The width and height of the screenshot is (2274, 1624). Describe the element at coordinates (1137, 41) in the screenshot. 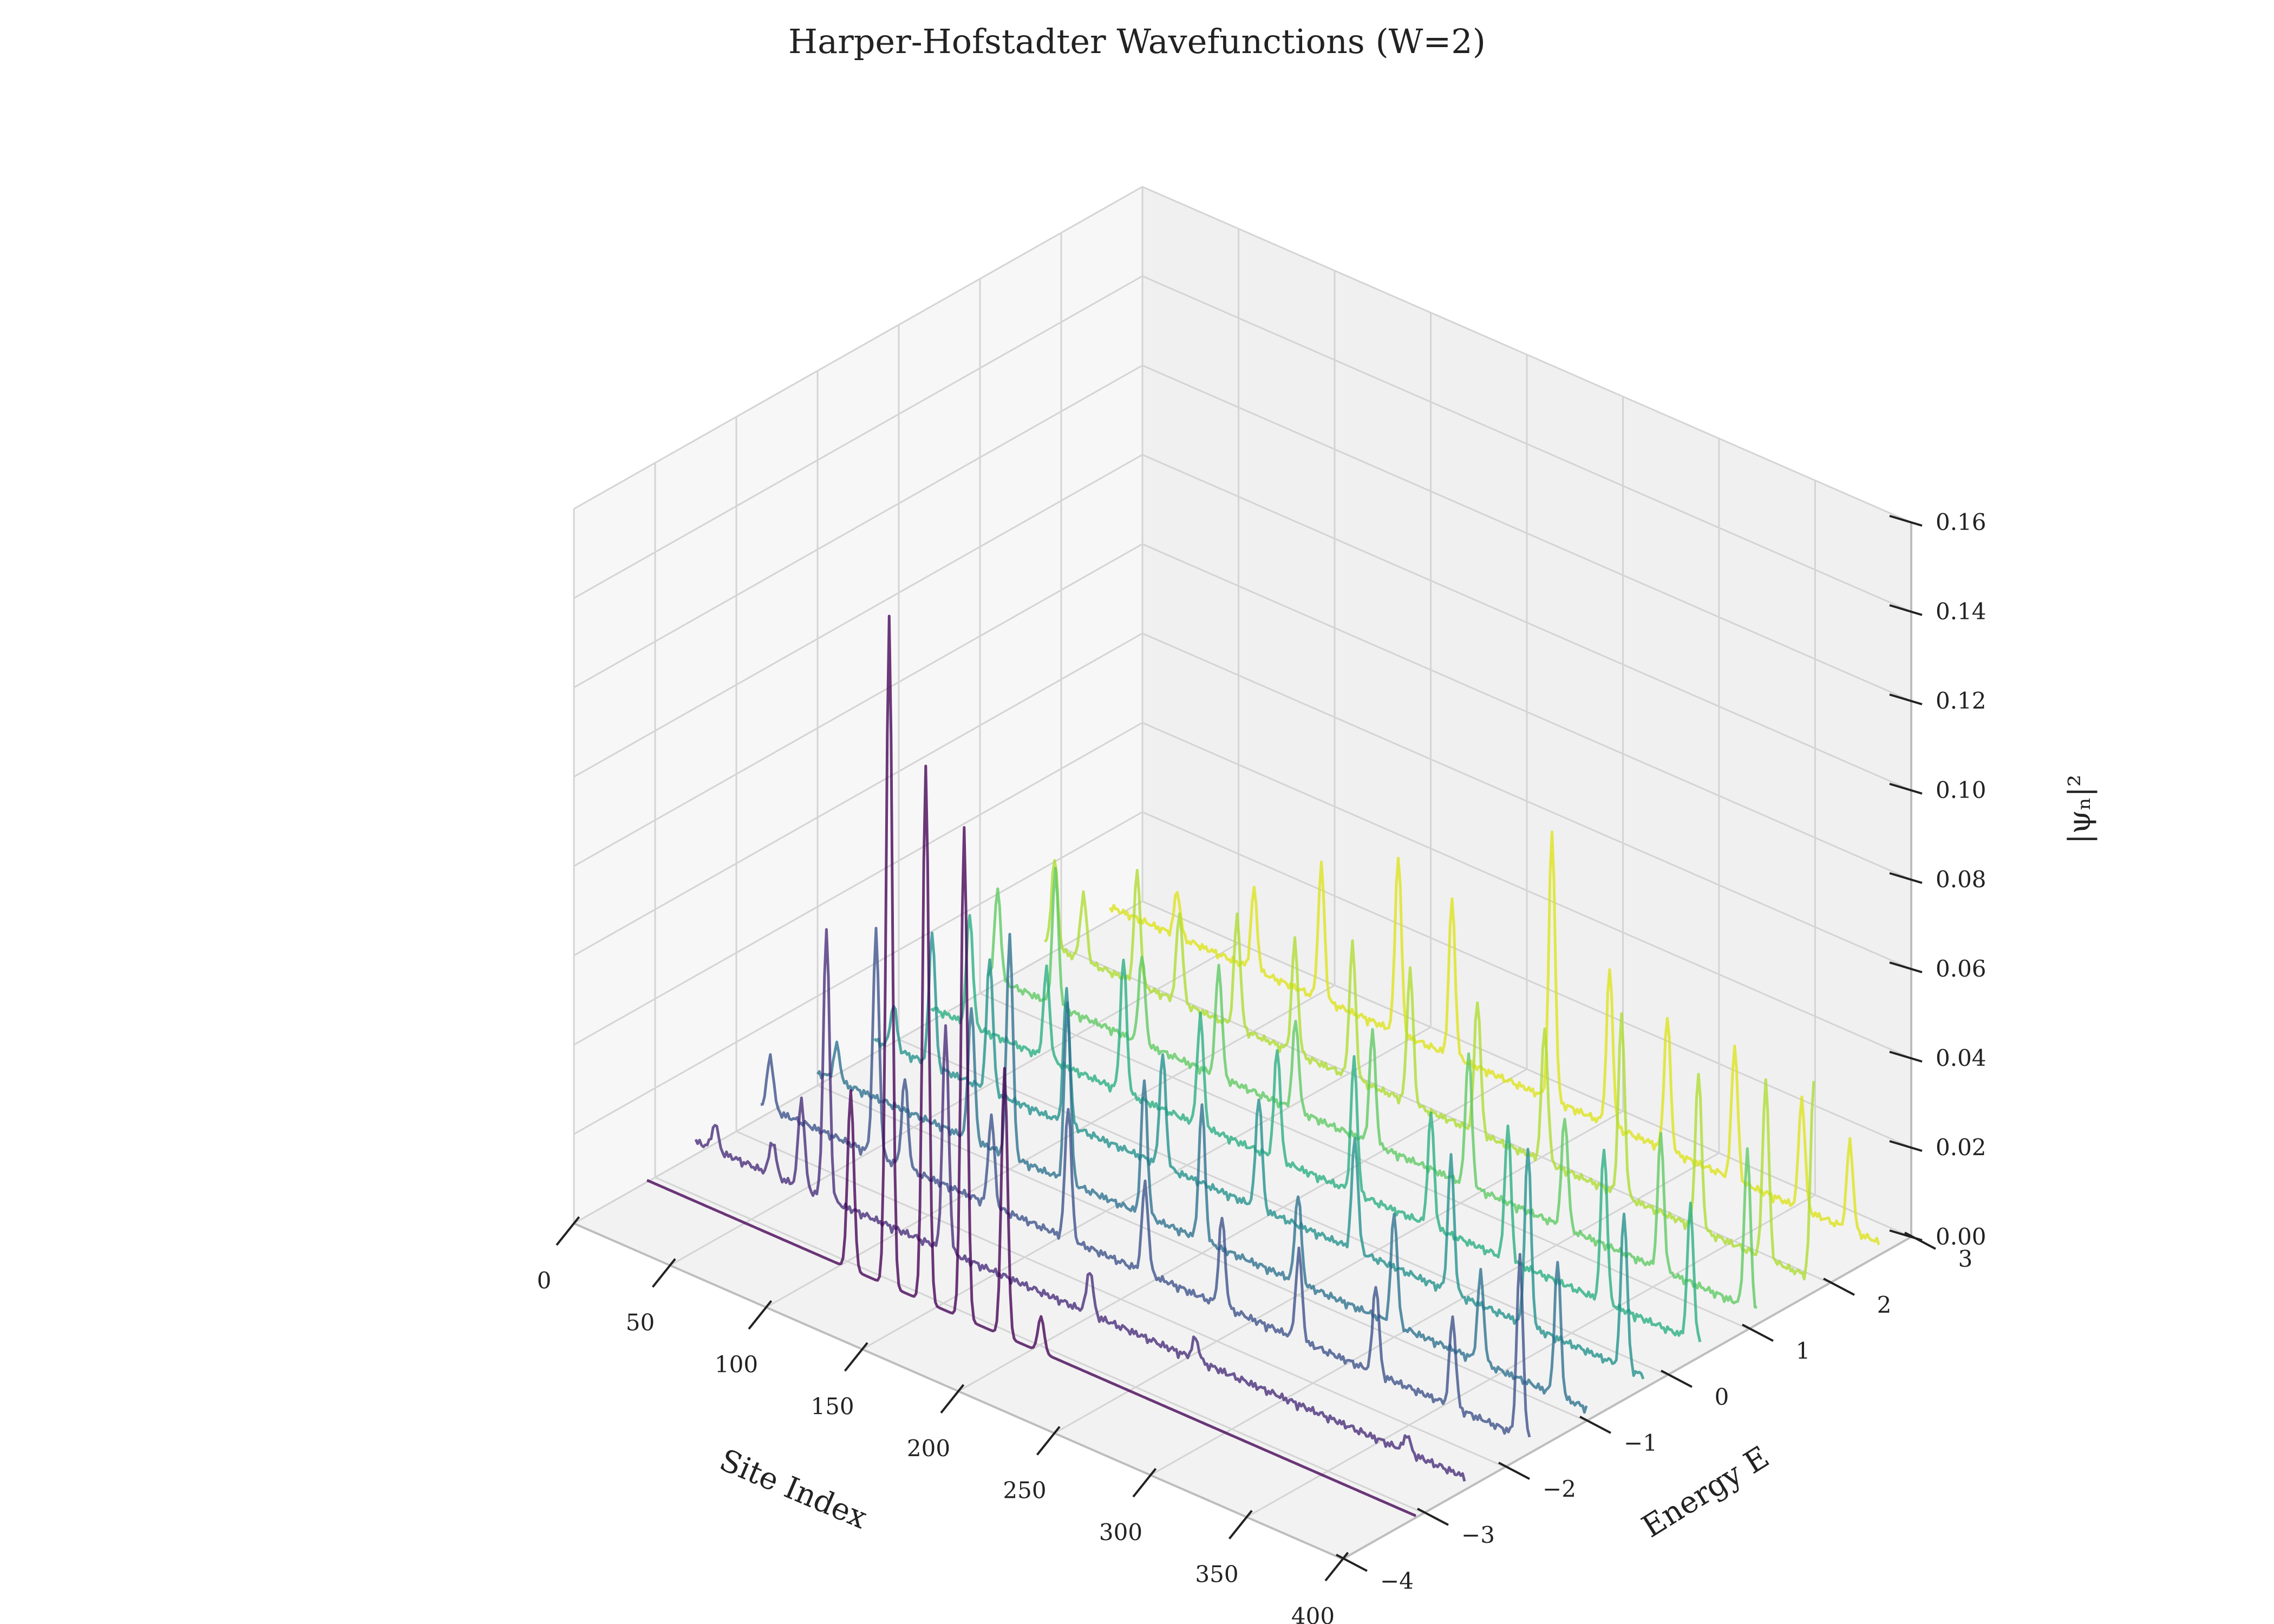

I see `chart-title: Harper-Hofstadter Wavefunctions (W=2)` at that location.